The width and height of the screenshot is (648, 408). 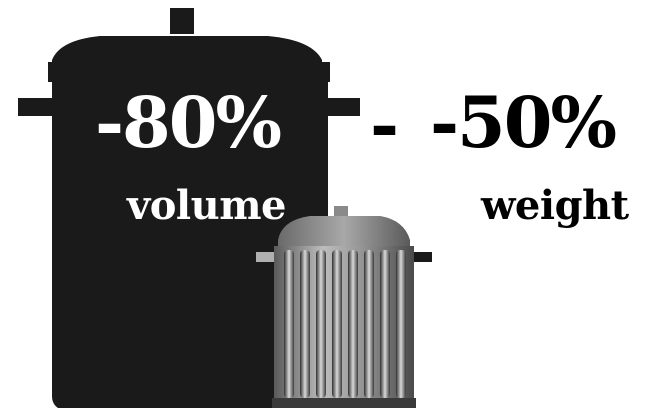 I want to click on volume-label: volume, so click(x=206, y=205).